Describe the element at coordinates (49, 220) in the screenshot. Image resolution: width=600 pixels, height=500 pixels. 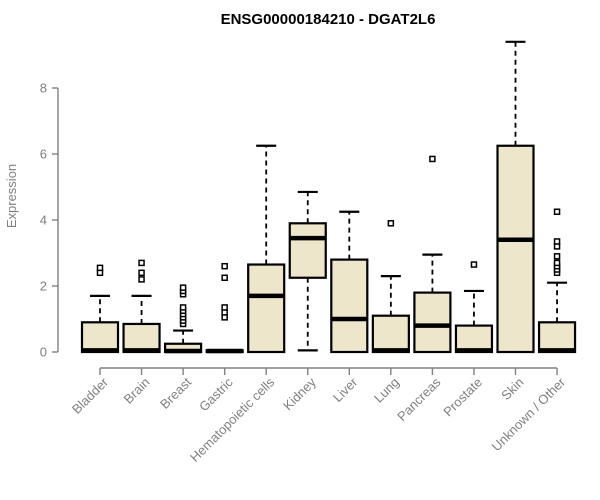
I see `y-axis: 0 2 4 6 8` at that location.